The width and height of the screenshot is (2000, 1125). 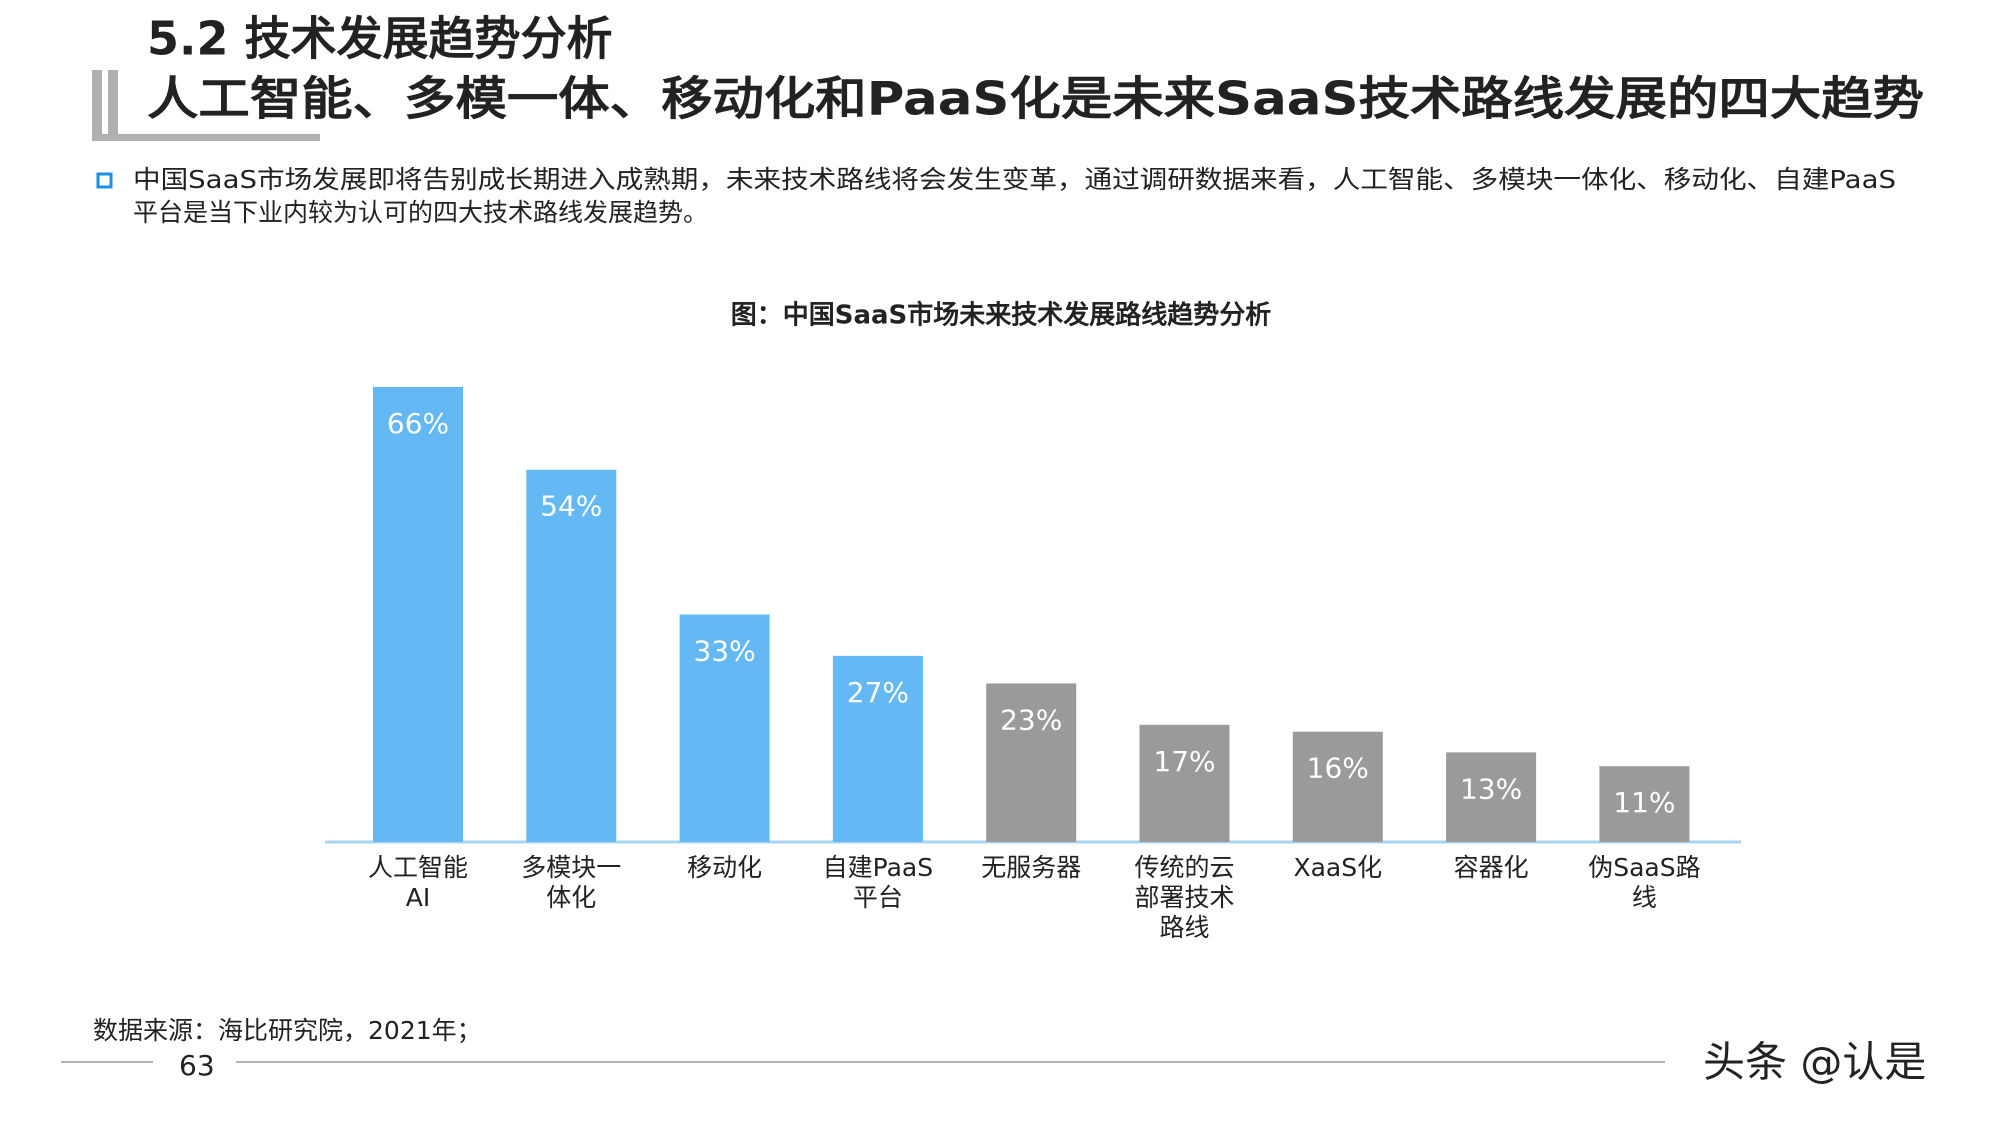 I want to click on value-label: 17%, so click(x=1184, y=761).